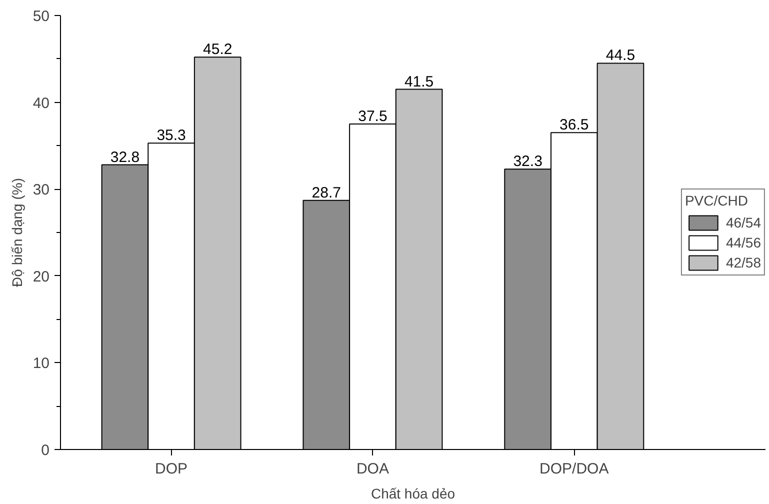  Describe the element at coordinates (743, 223) in the screenshot. I see `legend-label: 46/54` at that location.